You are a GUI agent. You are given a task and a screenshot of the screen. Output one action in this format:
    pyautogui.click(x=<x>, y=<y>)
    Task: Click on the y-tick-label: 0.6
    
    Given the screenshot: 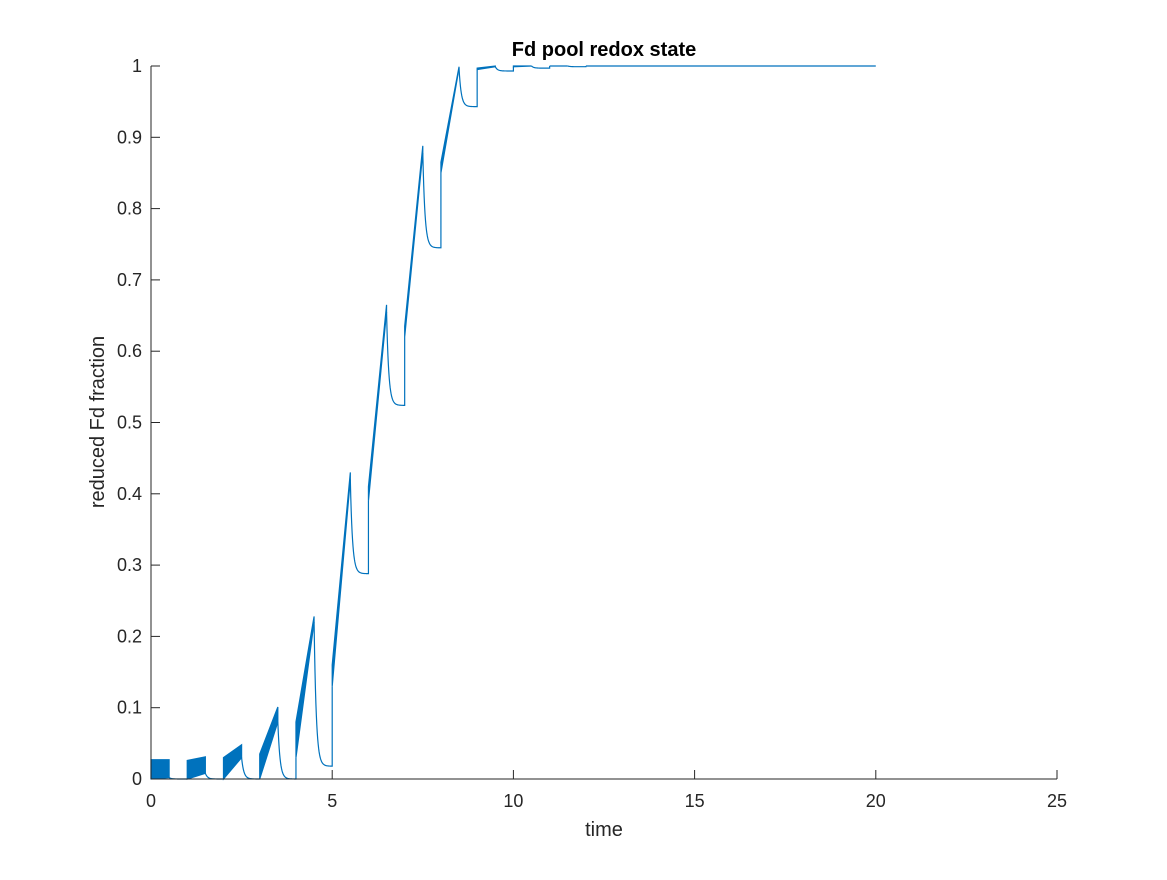 What is the action you would take?
    pyautogui.click(x=129, y=351)
    